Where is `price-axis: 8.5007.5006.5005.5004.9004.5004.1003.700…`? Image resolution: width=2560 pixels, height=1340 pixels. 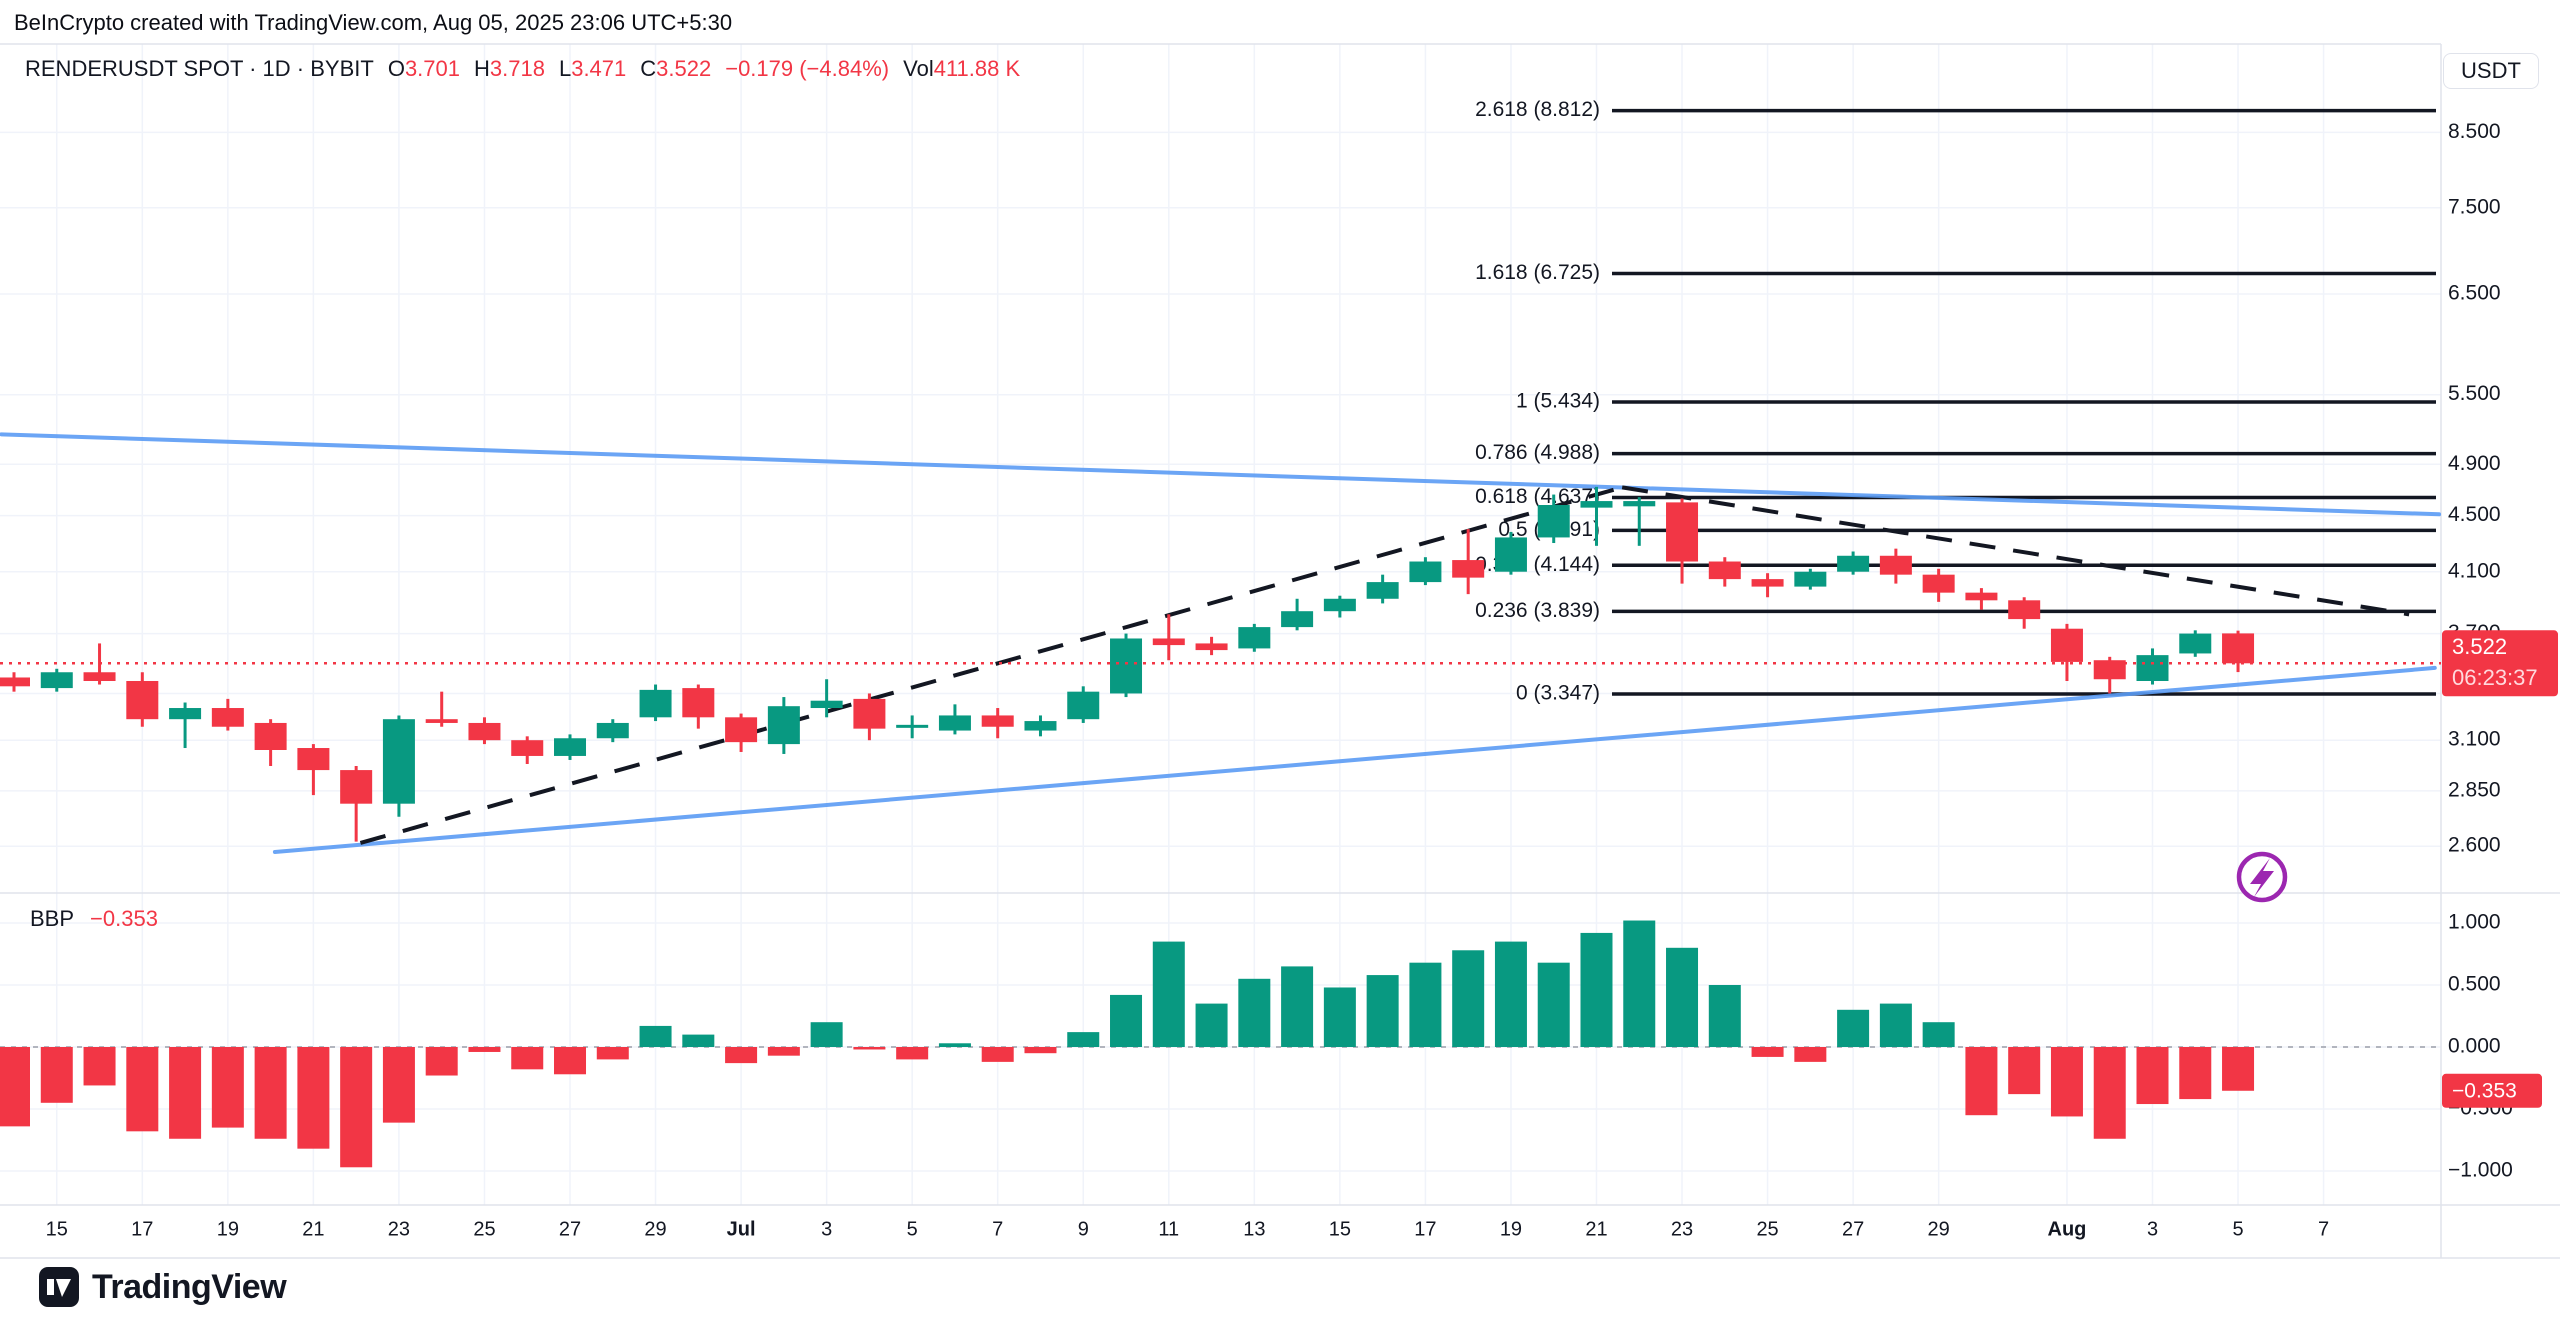
price-axis: 8.5007.5006.5005.5004.9004.5004.1003.700… is located at coordinates (2474, 488).